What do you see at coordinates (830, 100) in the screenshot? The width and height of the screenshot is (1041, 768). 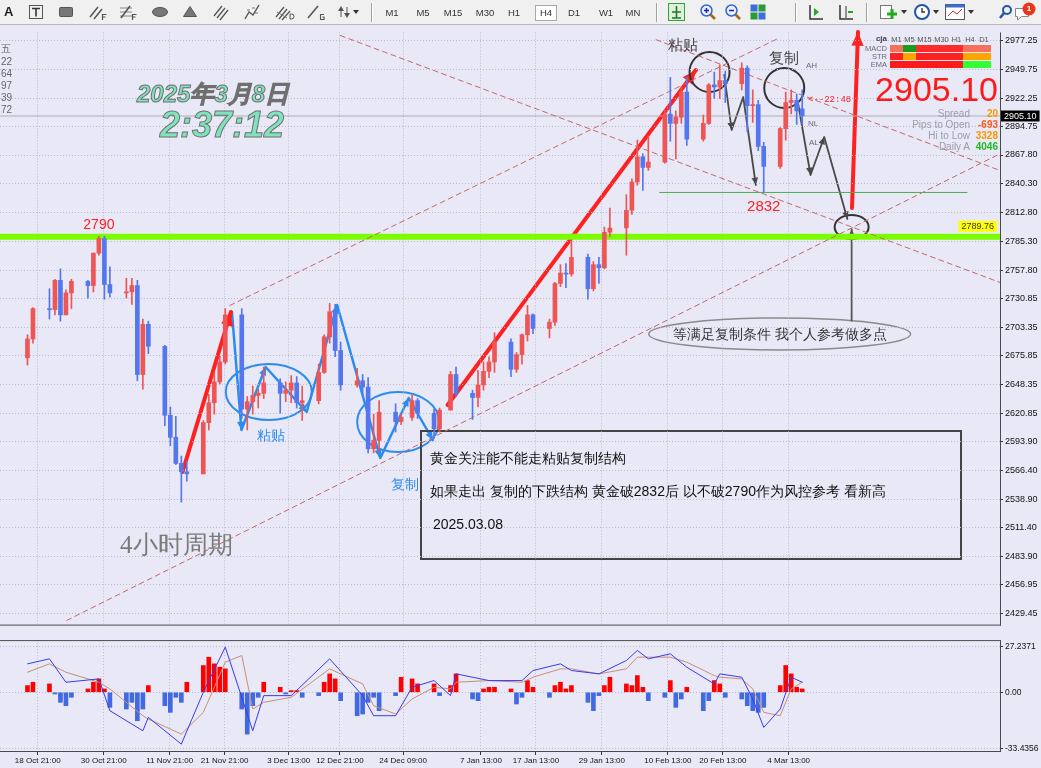 I see `annotation: <--22:48` at bounding box center [830, 100].